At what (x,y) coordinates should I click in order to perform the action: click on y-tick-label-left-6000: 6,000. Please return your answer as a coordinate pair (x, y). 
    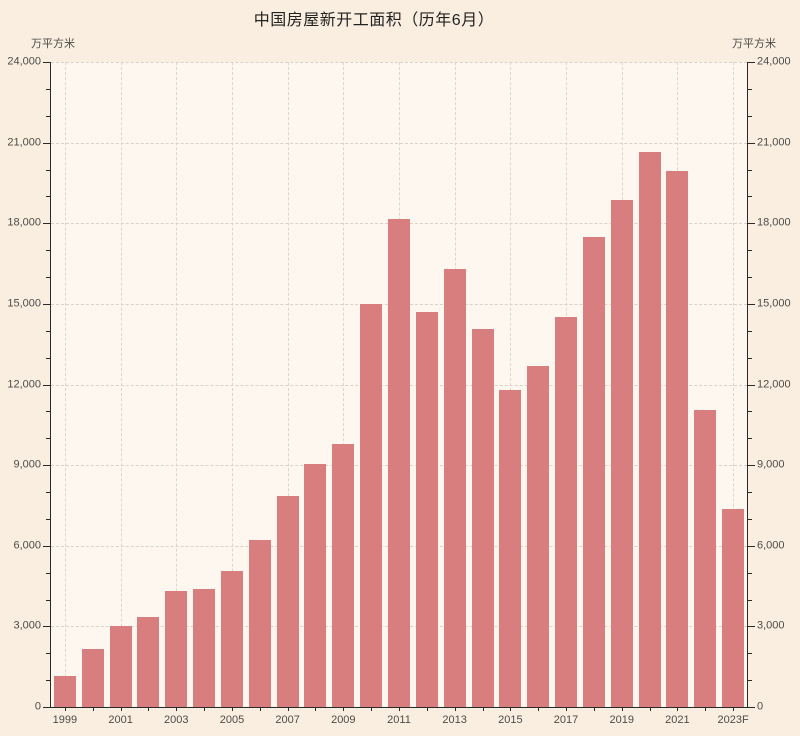
    Looking at the image, I should click on (27, 545).